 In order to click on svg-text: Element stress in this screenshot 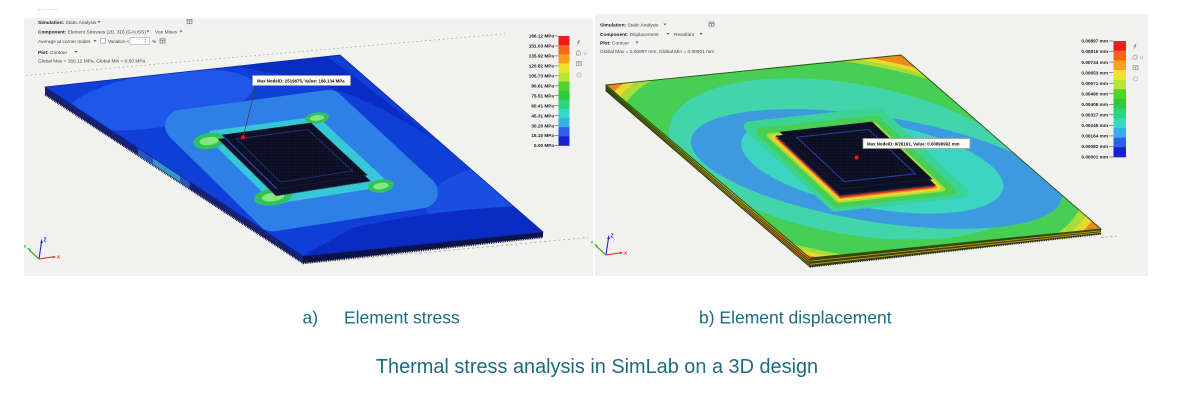, I will do `click(402, 318)`.